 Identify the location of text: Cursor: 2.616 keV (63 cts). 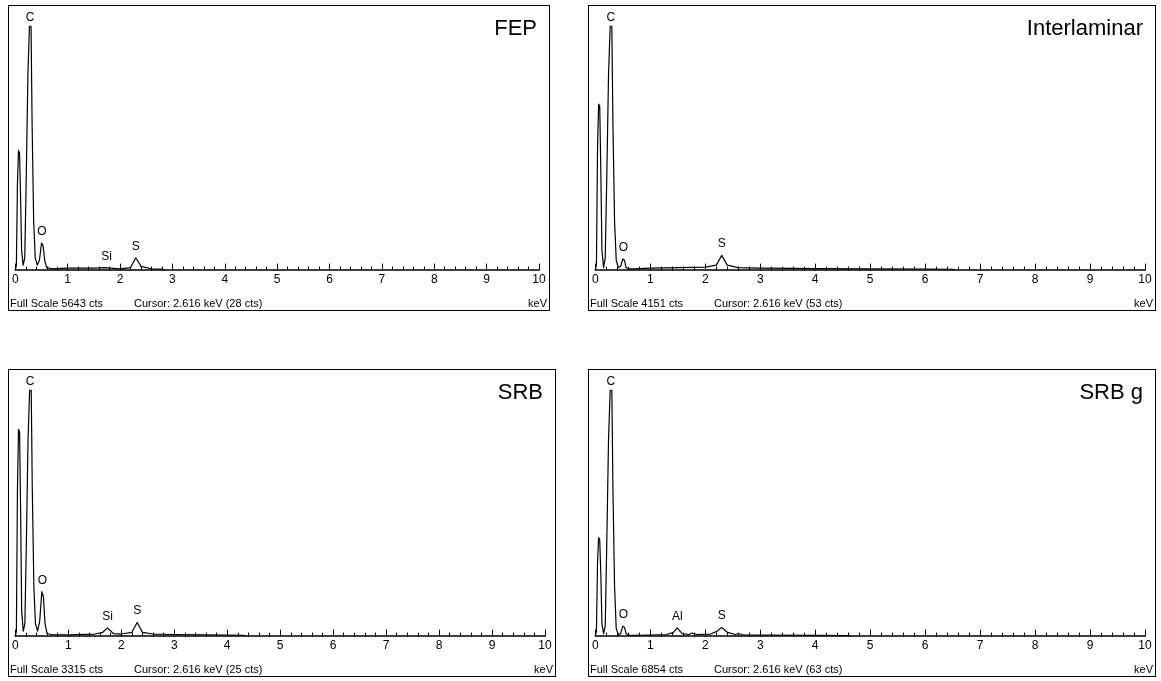
(778, 668).